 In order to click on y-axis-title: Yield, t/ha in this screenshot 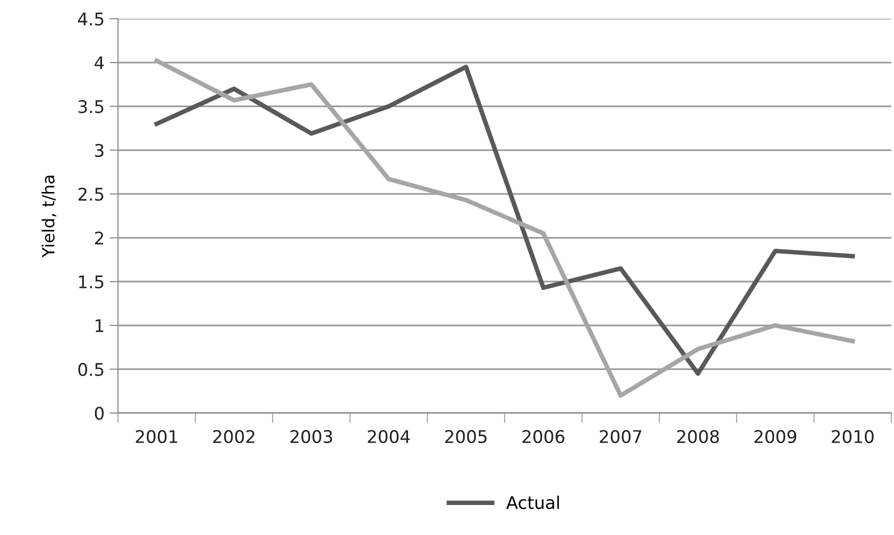, I will do `click(49, 217)`.